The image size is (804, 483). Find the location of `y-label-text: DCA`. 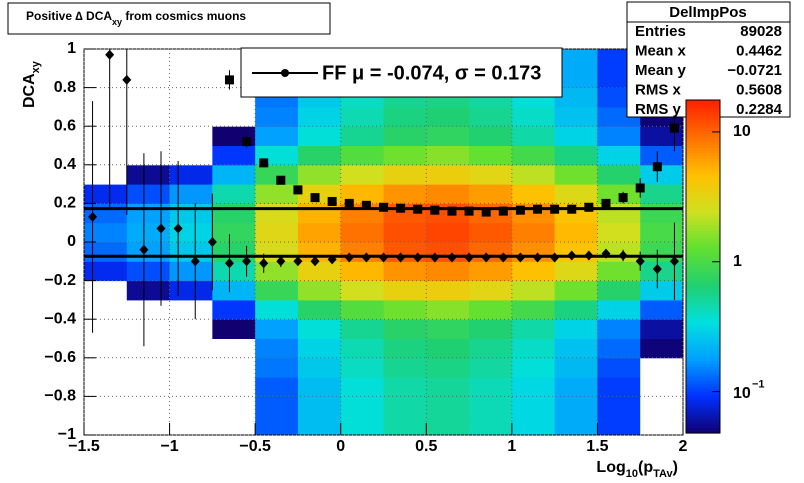

y-label-text: DCA is located at coordinates (29, 90).